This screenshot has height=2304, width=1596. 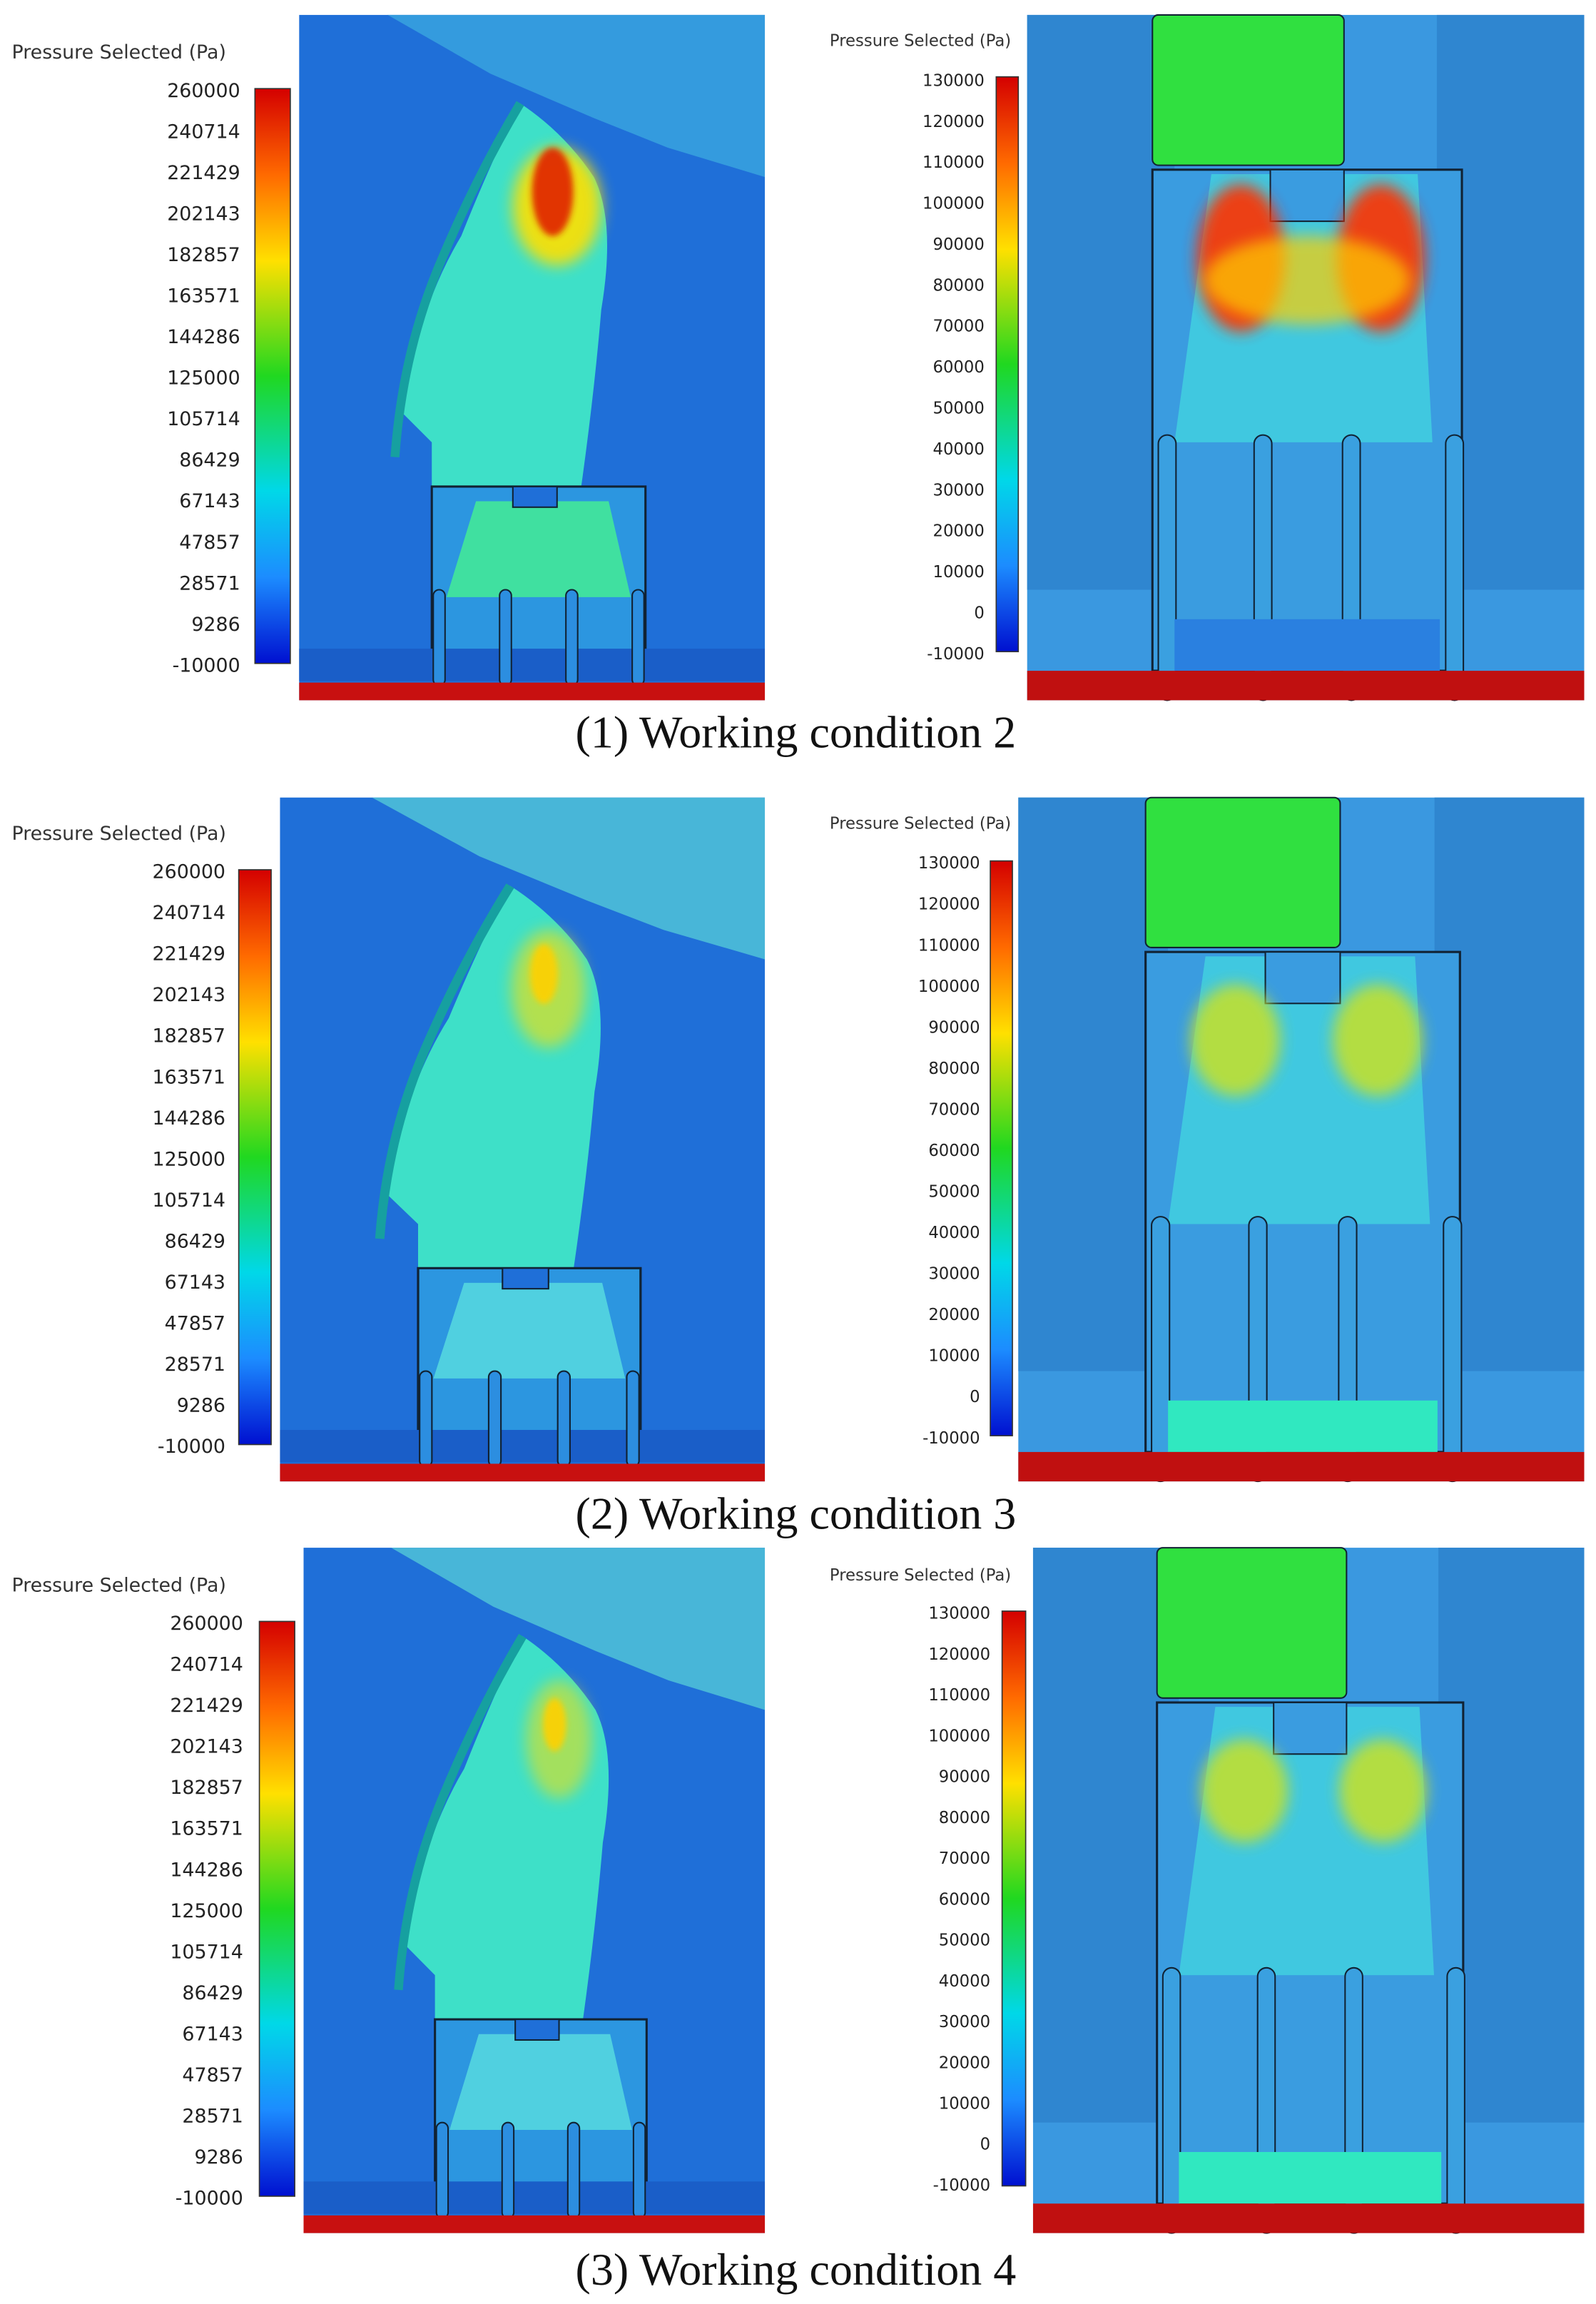 I want to click on tick-label: 130000, so click(x=949, y=863).